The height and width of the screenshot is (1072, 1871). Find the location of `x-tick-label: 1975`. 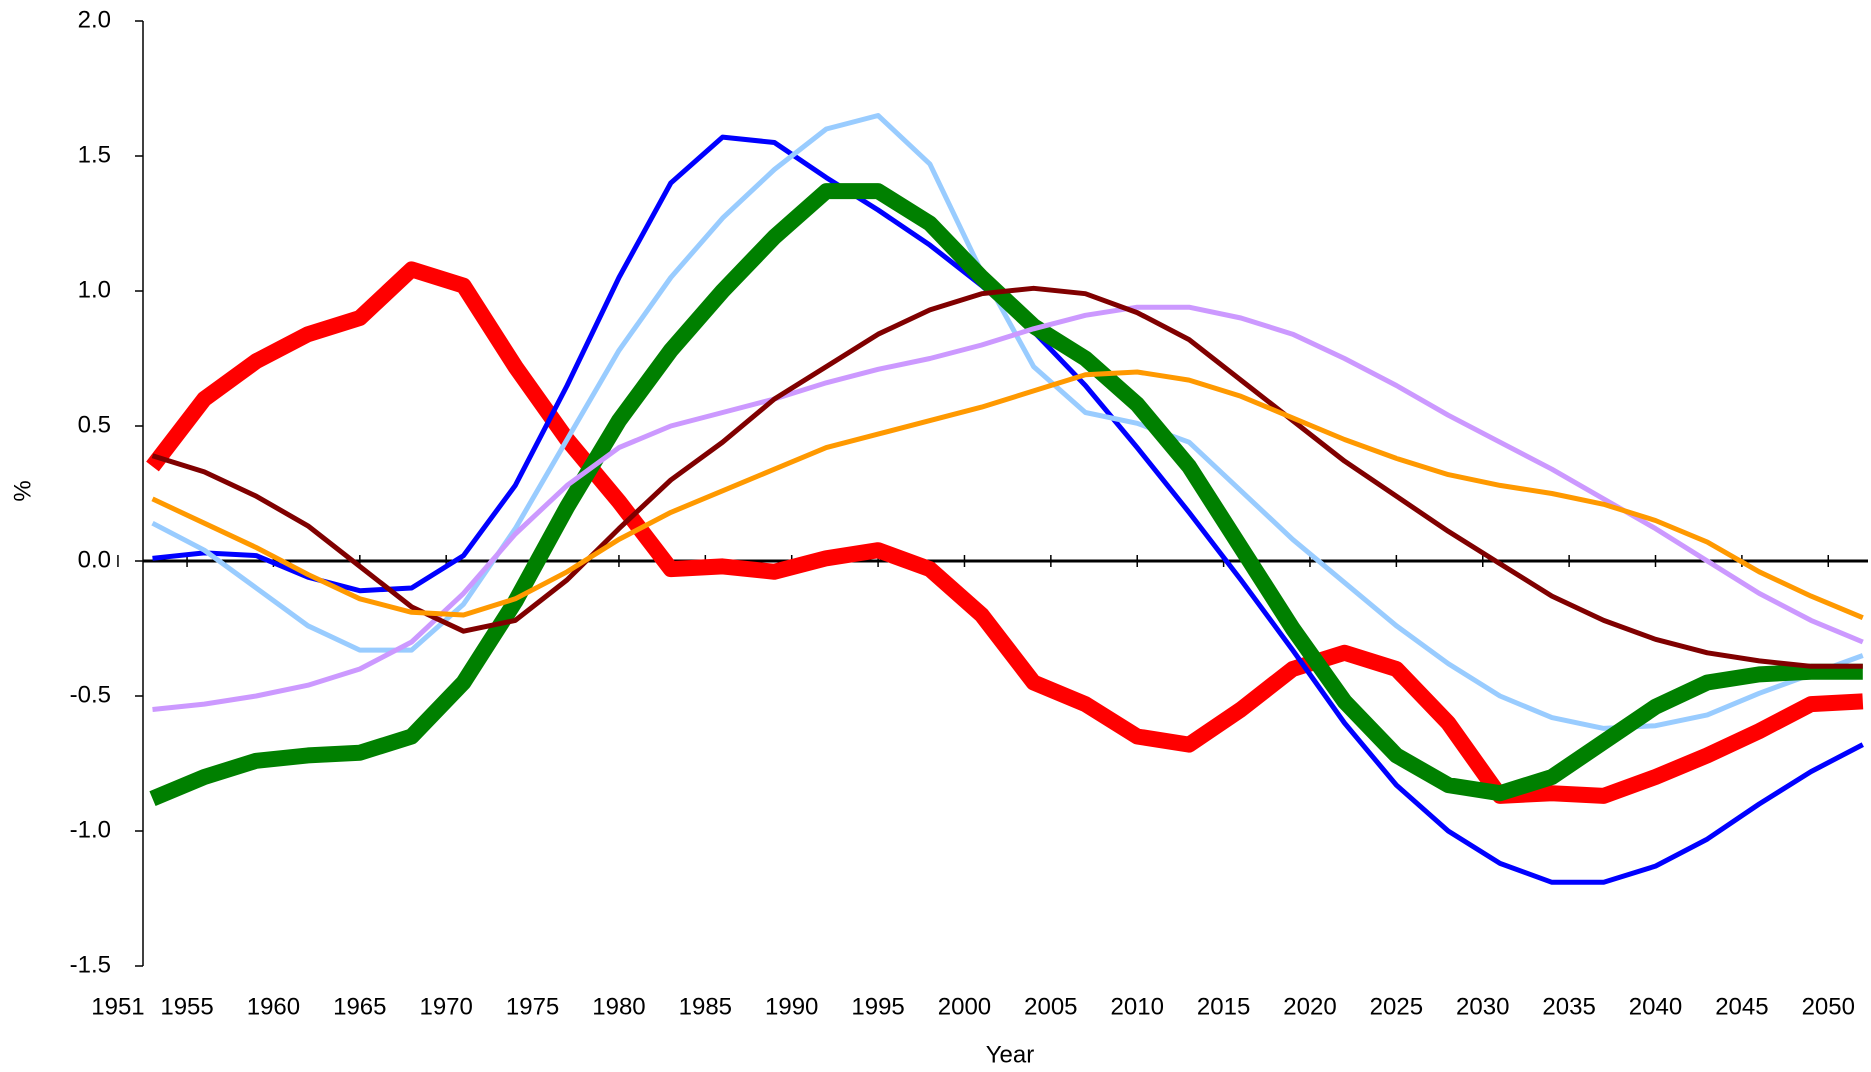

x-tick-label: 1975 is located at coordinates (532, 1006).